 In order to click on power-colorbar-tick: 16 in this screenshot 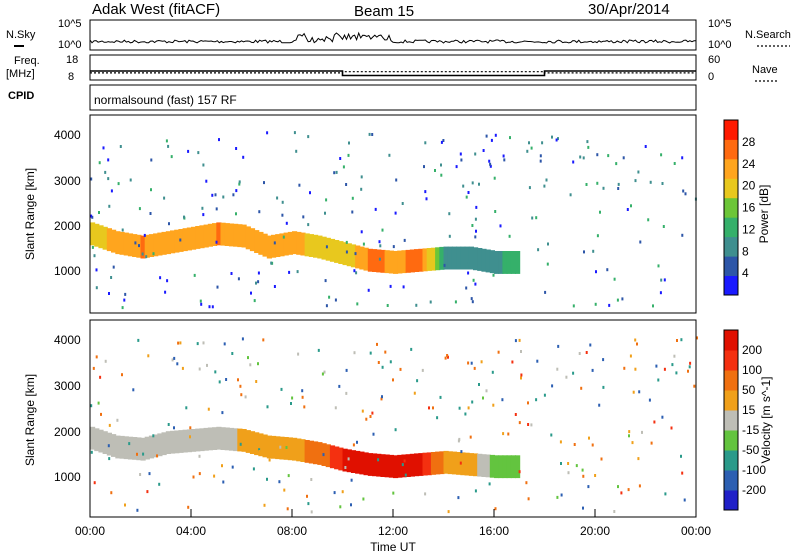, I will do `click(749, 208)`.